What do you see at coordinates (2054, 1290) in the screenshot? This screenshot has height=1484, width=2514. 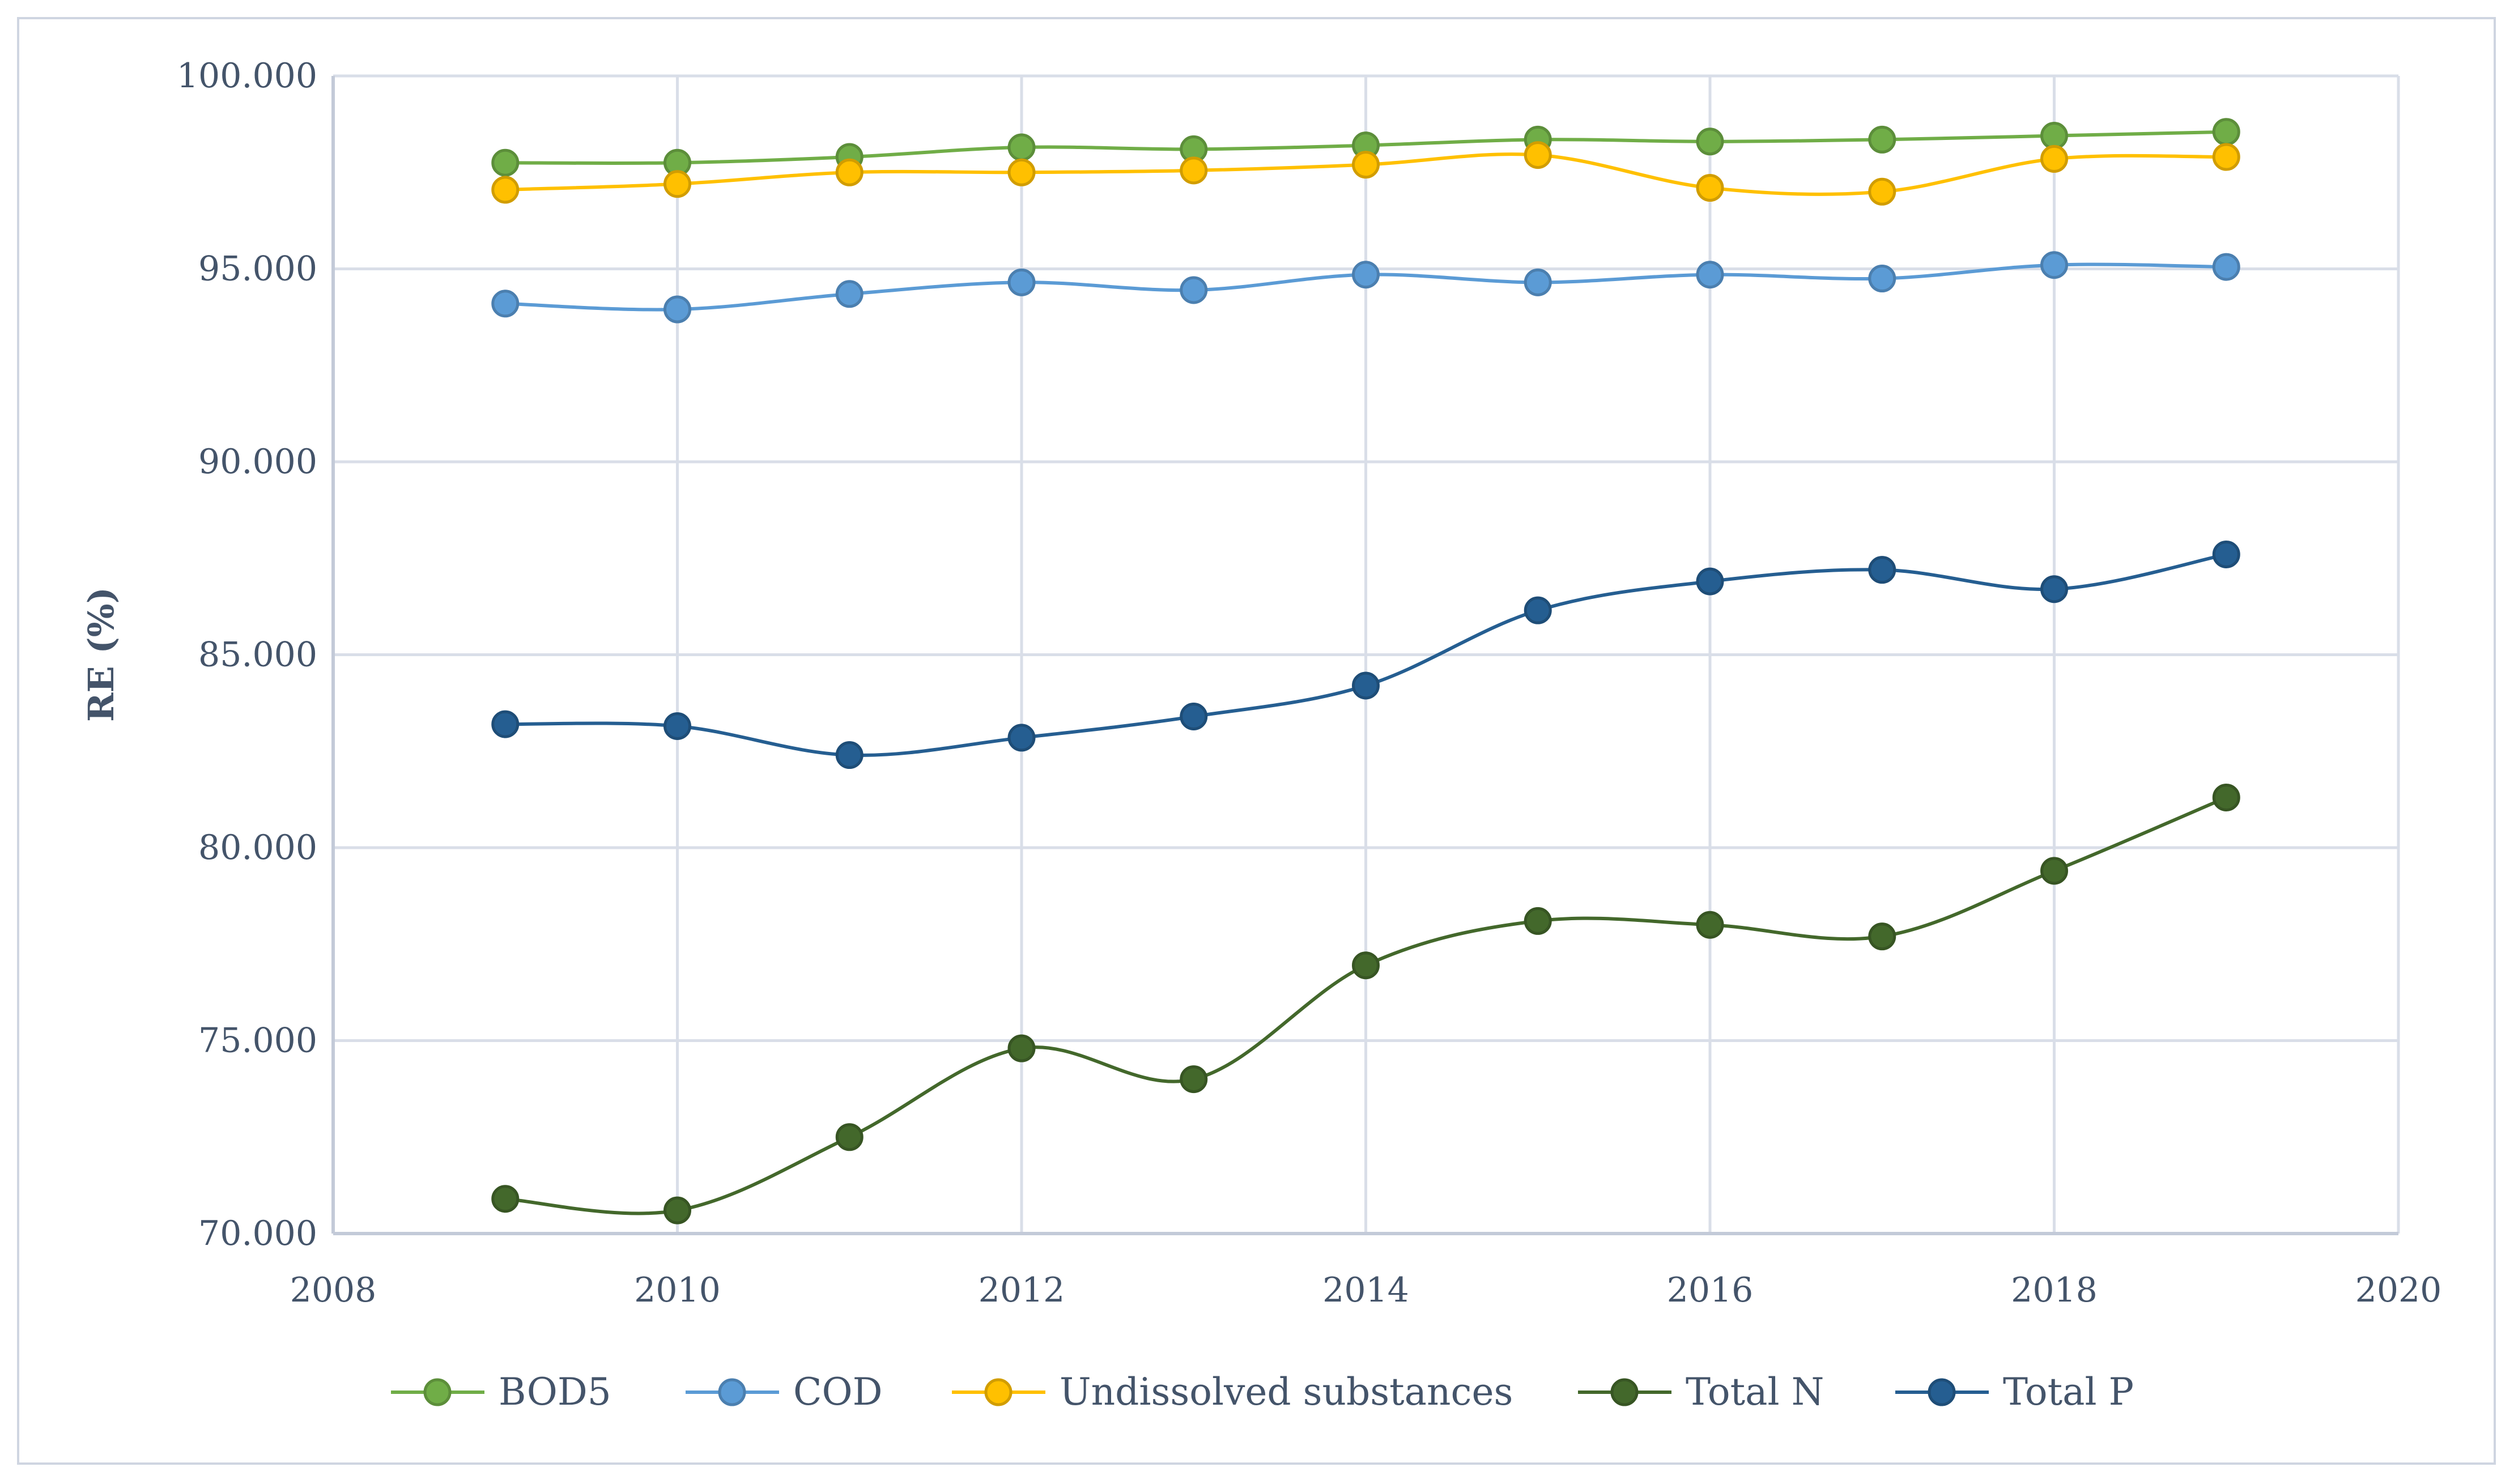 I see `x-tick-label: 2018` at bounding box center [2054, 1290].